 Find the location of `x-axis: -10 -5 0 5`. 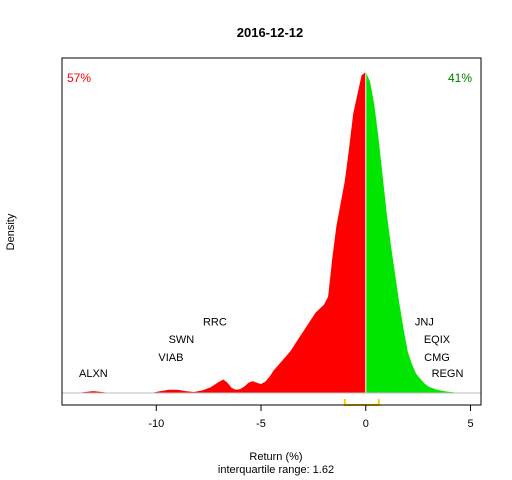

x-axis: -10 -5 0 5 is located at coordinates (311, 417).